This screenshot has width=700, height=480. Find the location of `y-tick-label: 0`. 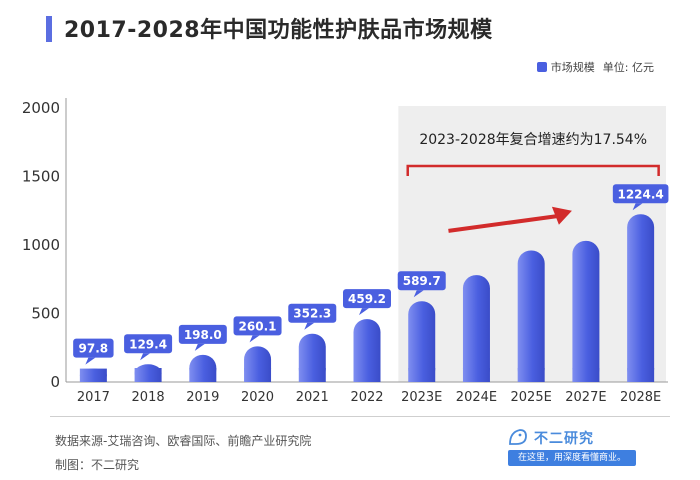

y-tick-label: 0 is located at coordinates (55, 382).